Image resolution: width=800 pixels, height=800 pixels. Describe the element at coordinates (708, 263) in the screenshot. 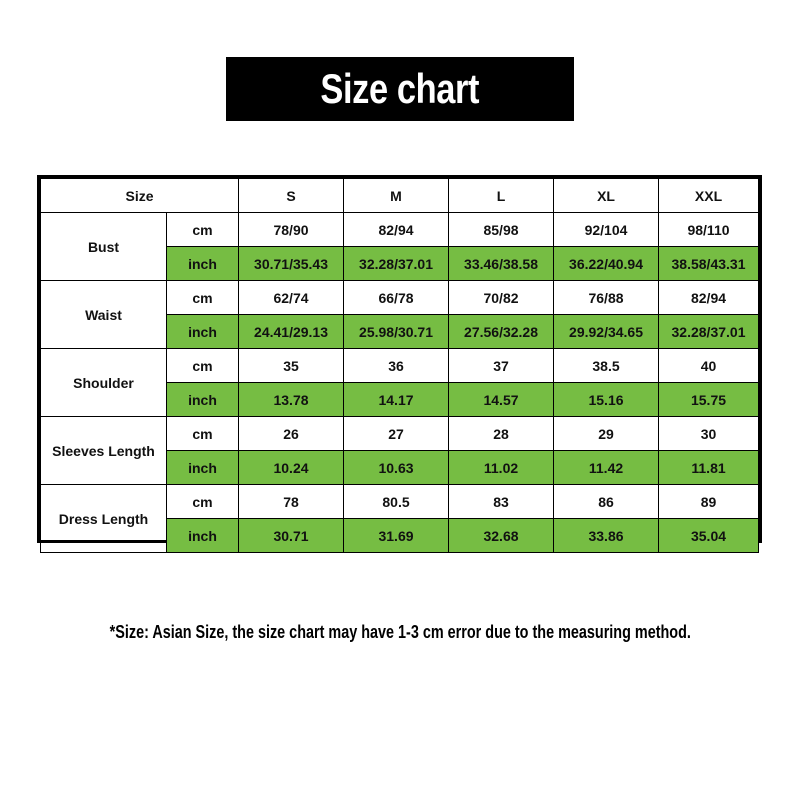

I see `value-cell: 38.58/43.31` at that location.